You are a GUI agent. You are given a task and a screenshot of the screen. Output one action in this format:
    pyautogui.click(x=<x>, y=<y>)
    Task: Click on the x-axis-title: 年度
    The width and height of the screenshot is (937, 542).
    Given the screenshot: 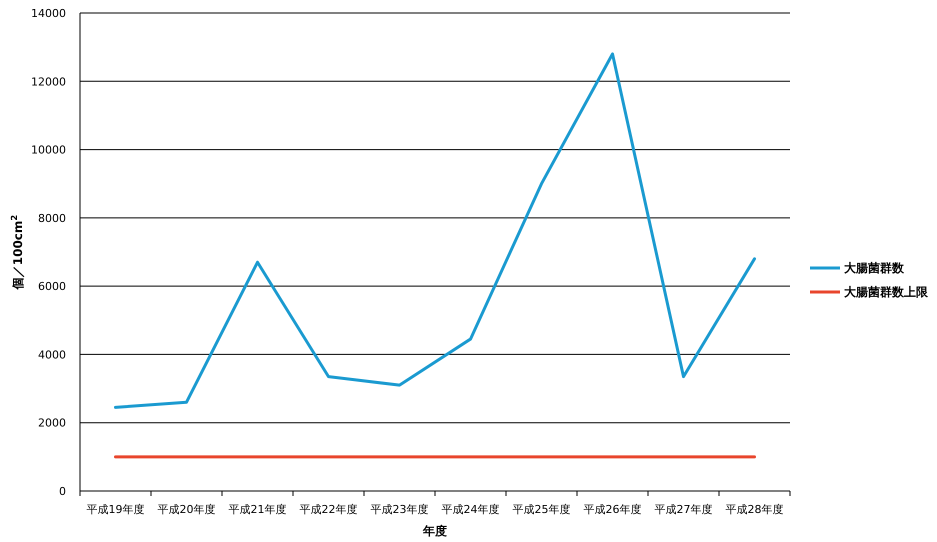 What is the action you would take?
    pyautogui.click(x=434, y=531)
    